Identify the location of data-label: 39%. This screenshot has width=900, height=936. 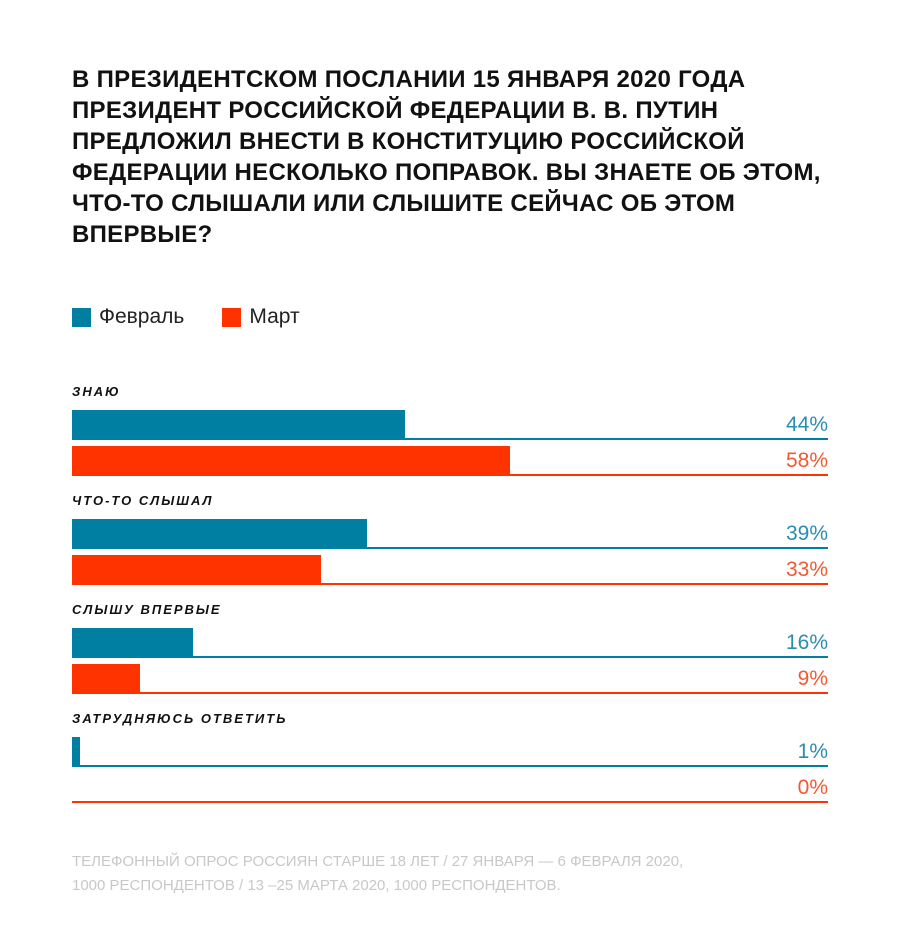
(806, 533).